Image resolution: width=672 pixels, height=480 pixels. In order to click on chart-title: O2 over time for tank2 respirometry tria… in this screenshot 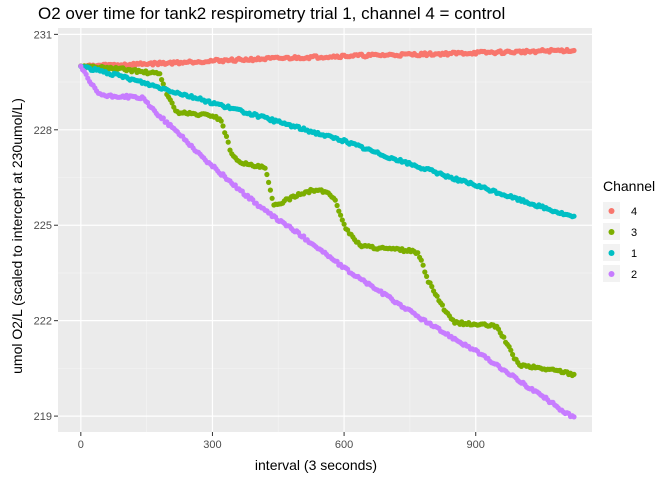, I will do `click(271, 13)`.